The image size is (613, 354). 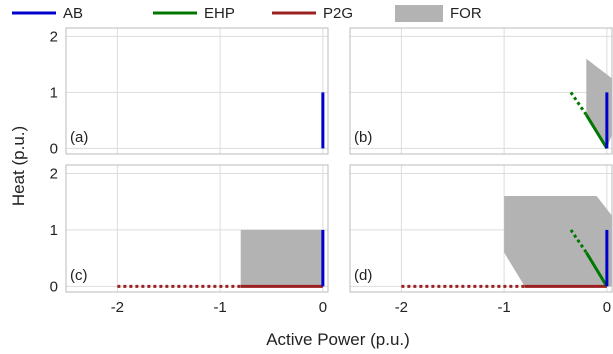 I want to click on legend-label-ab: AB, so click(x=73, y=13).